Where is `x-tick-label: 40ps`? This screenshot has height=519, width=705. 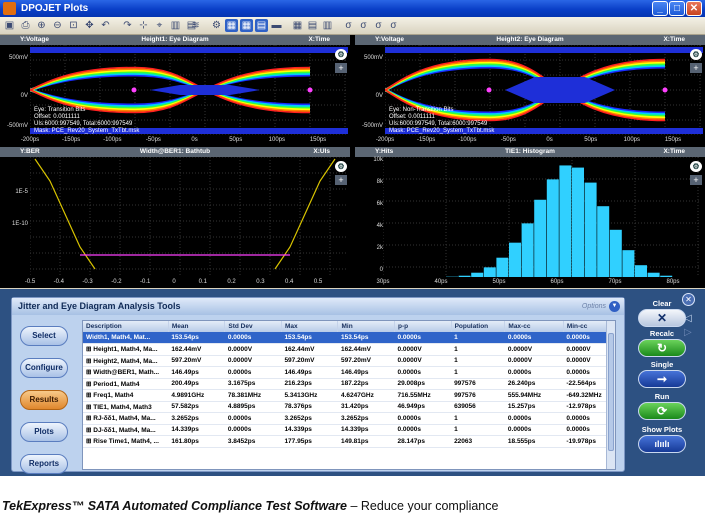 x-tick-label: 40ps is located at coordinates (441, 282).